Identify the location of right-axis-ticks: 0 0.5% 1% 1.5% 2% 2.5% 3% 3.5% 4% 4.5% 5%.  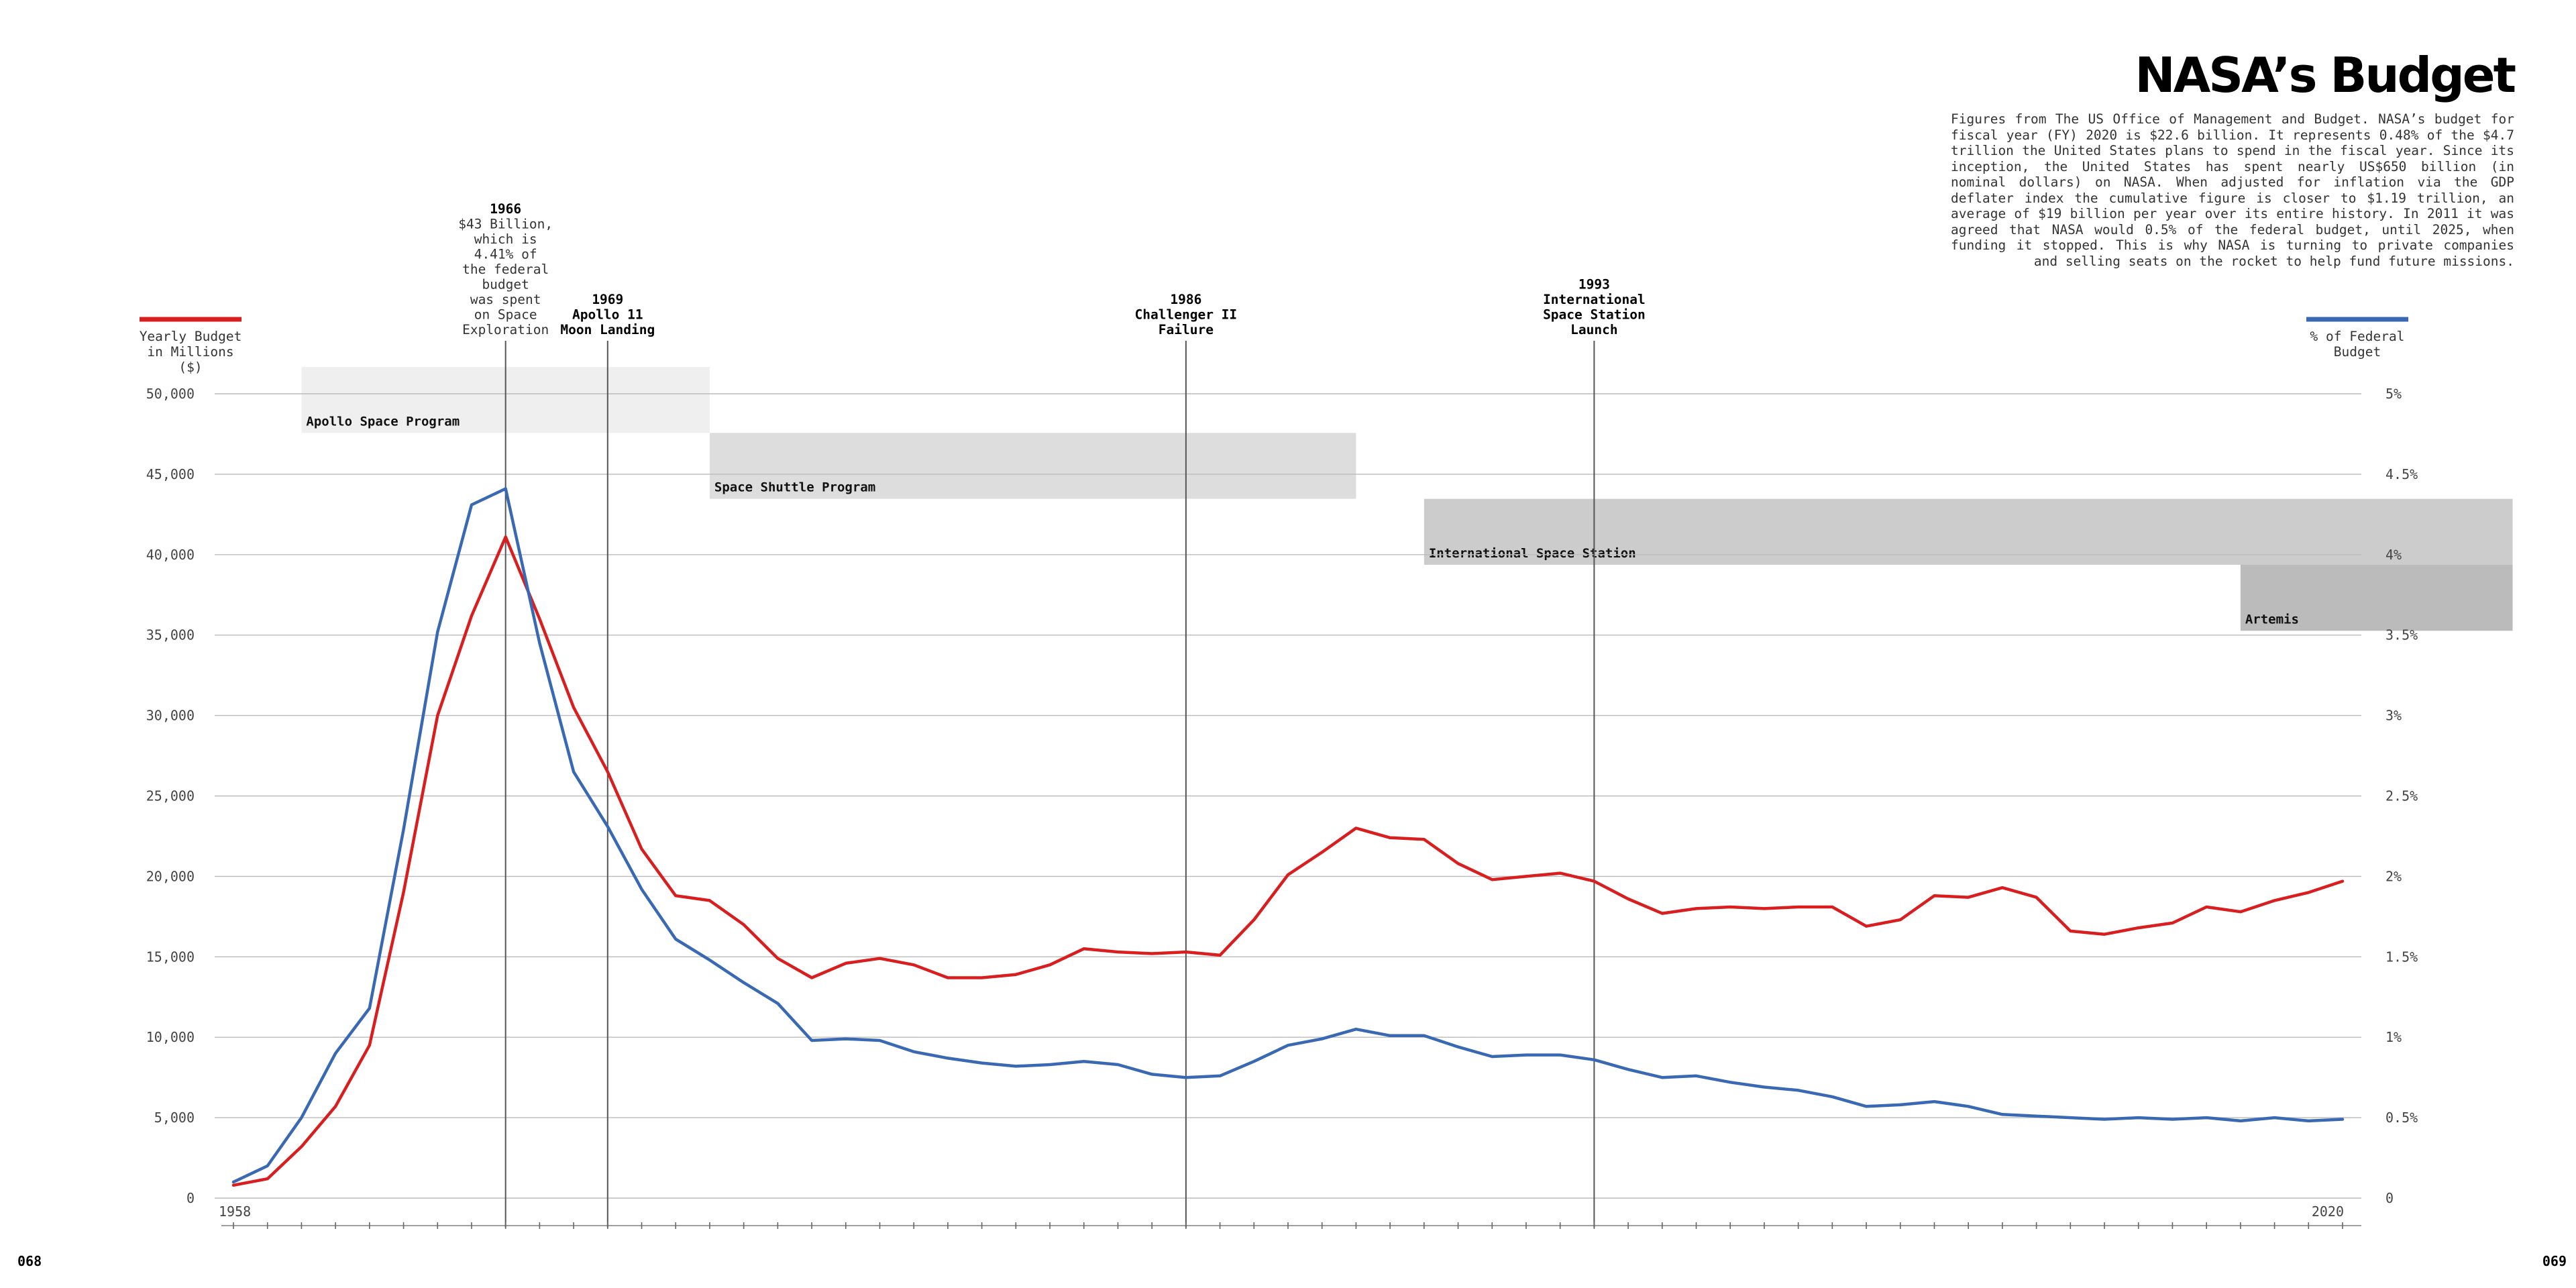
(2401, 796).